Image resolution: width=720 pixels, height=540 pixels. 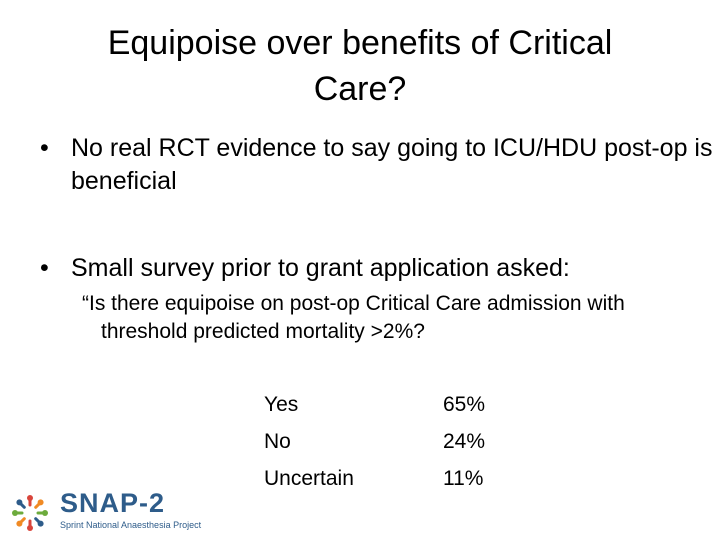 I want to click on result-value: 24%, so click(x=464, y=441).